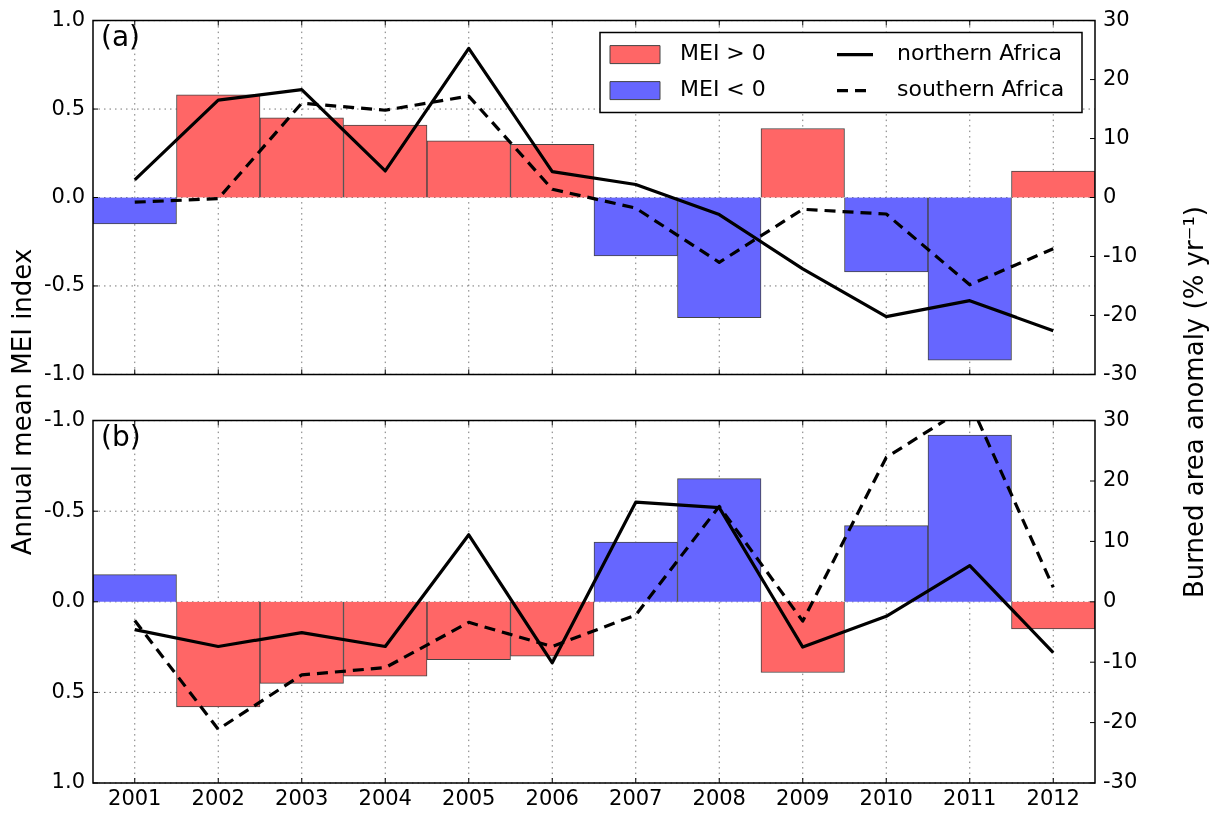 The height and width of the screenshot is (814, 1218). Describe the element at coordinates (385, 798) in the screenshot. I see `x-tick-label: 2004` at that location.